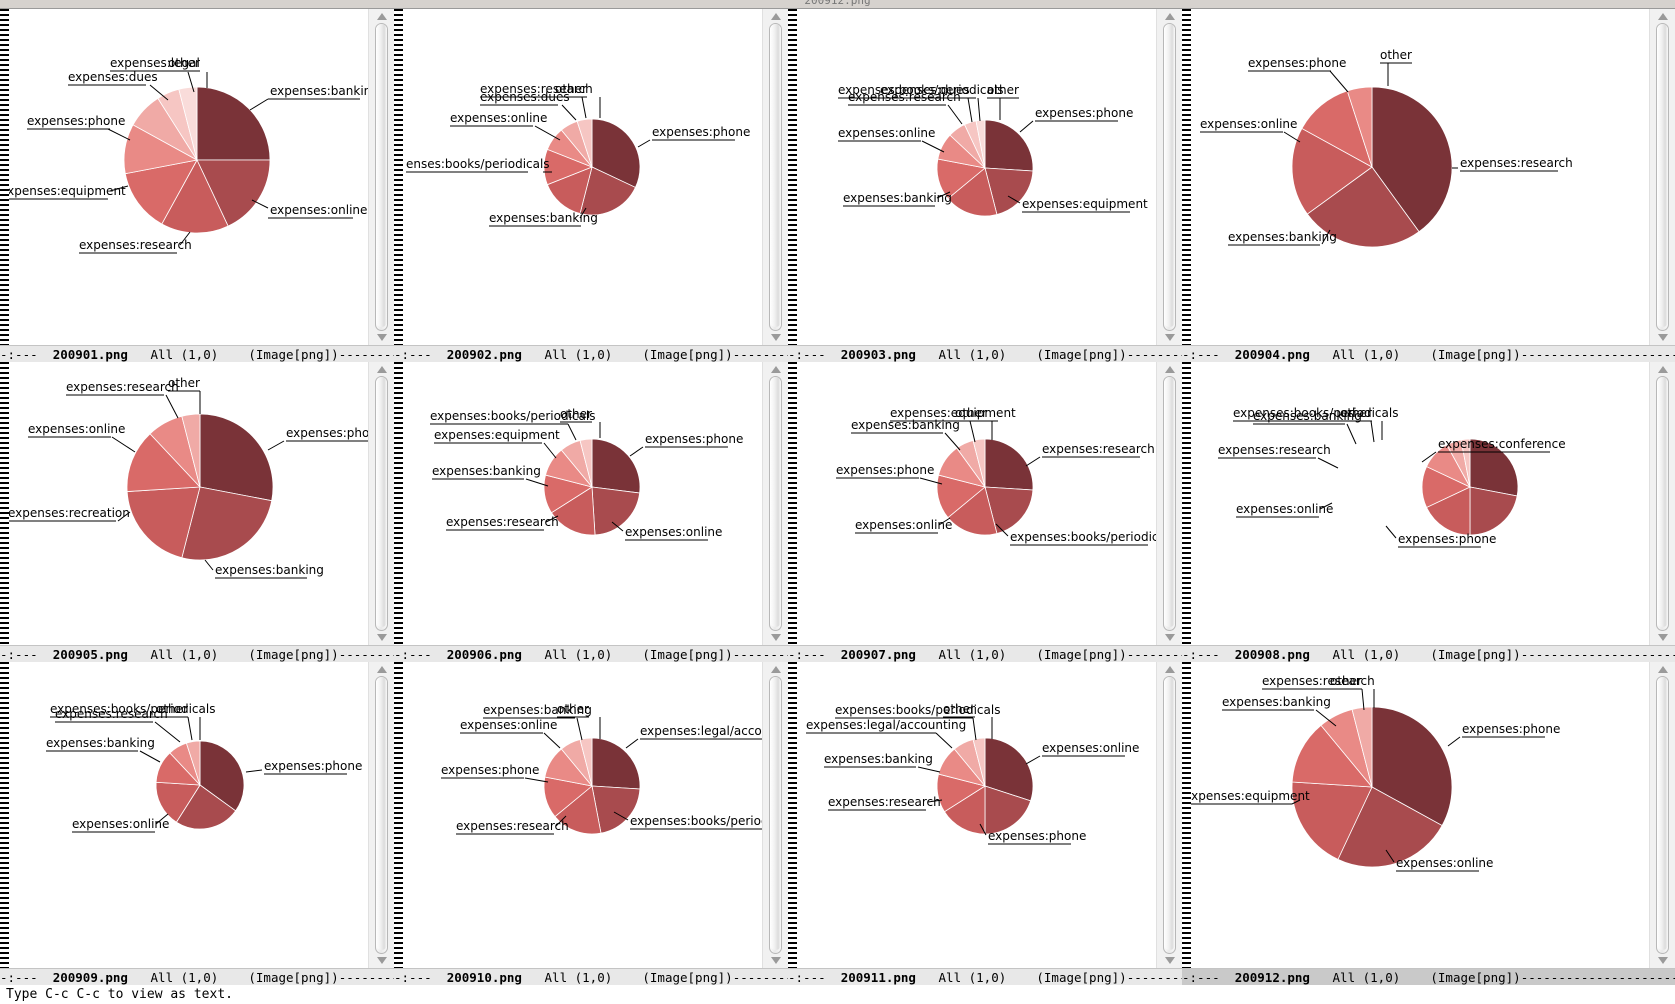 This screenshot has width=1675, height=1004. Describe the element at coordinates (1512, 164) in the screenshot. I see `pie-label: expenses:research` at that location.